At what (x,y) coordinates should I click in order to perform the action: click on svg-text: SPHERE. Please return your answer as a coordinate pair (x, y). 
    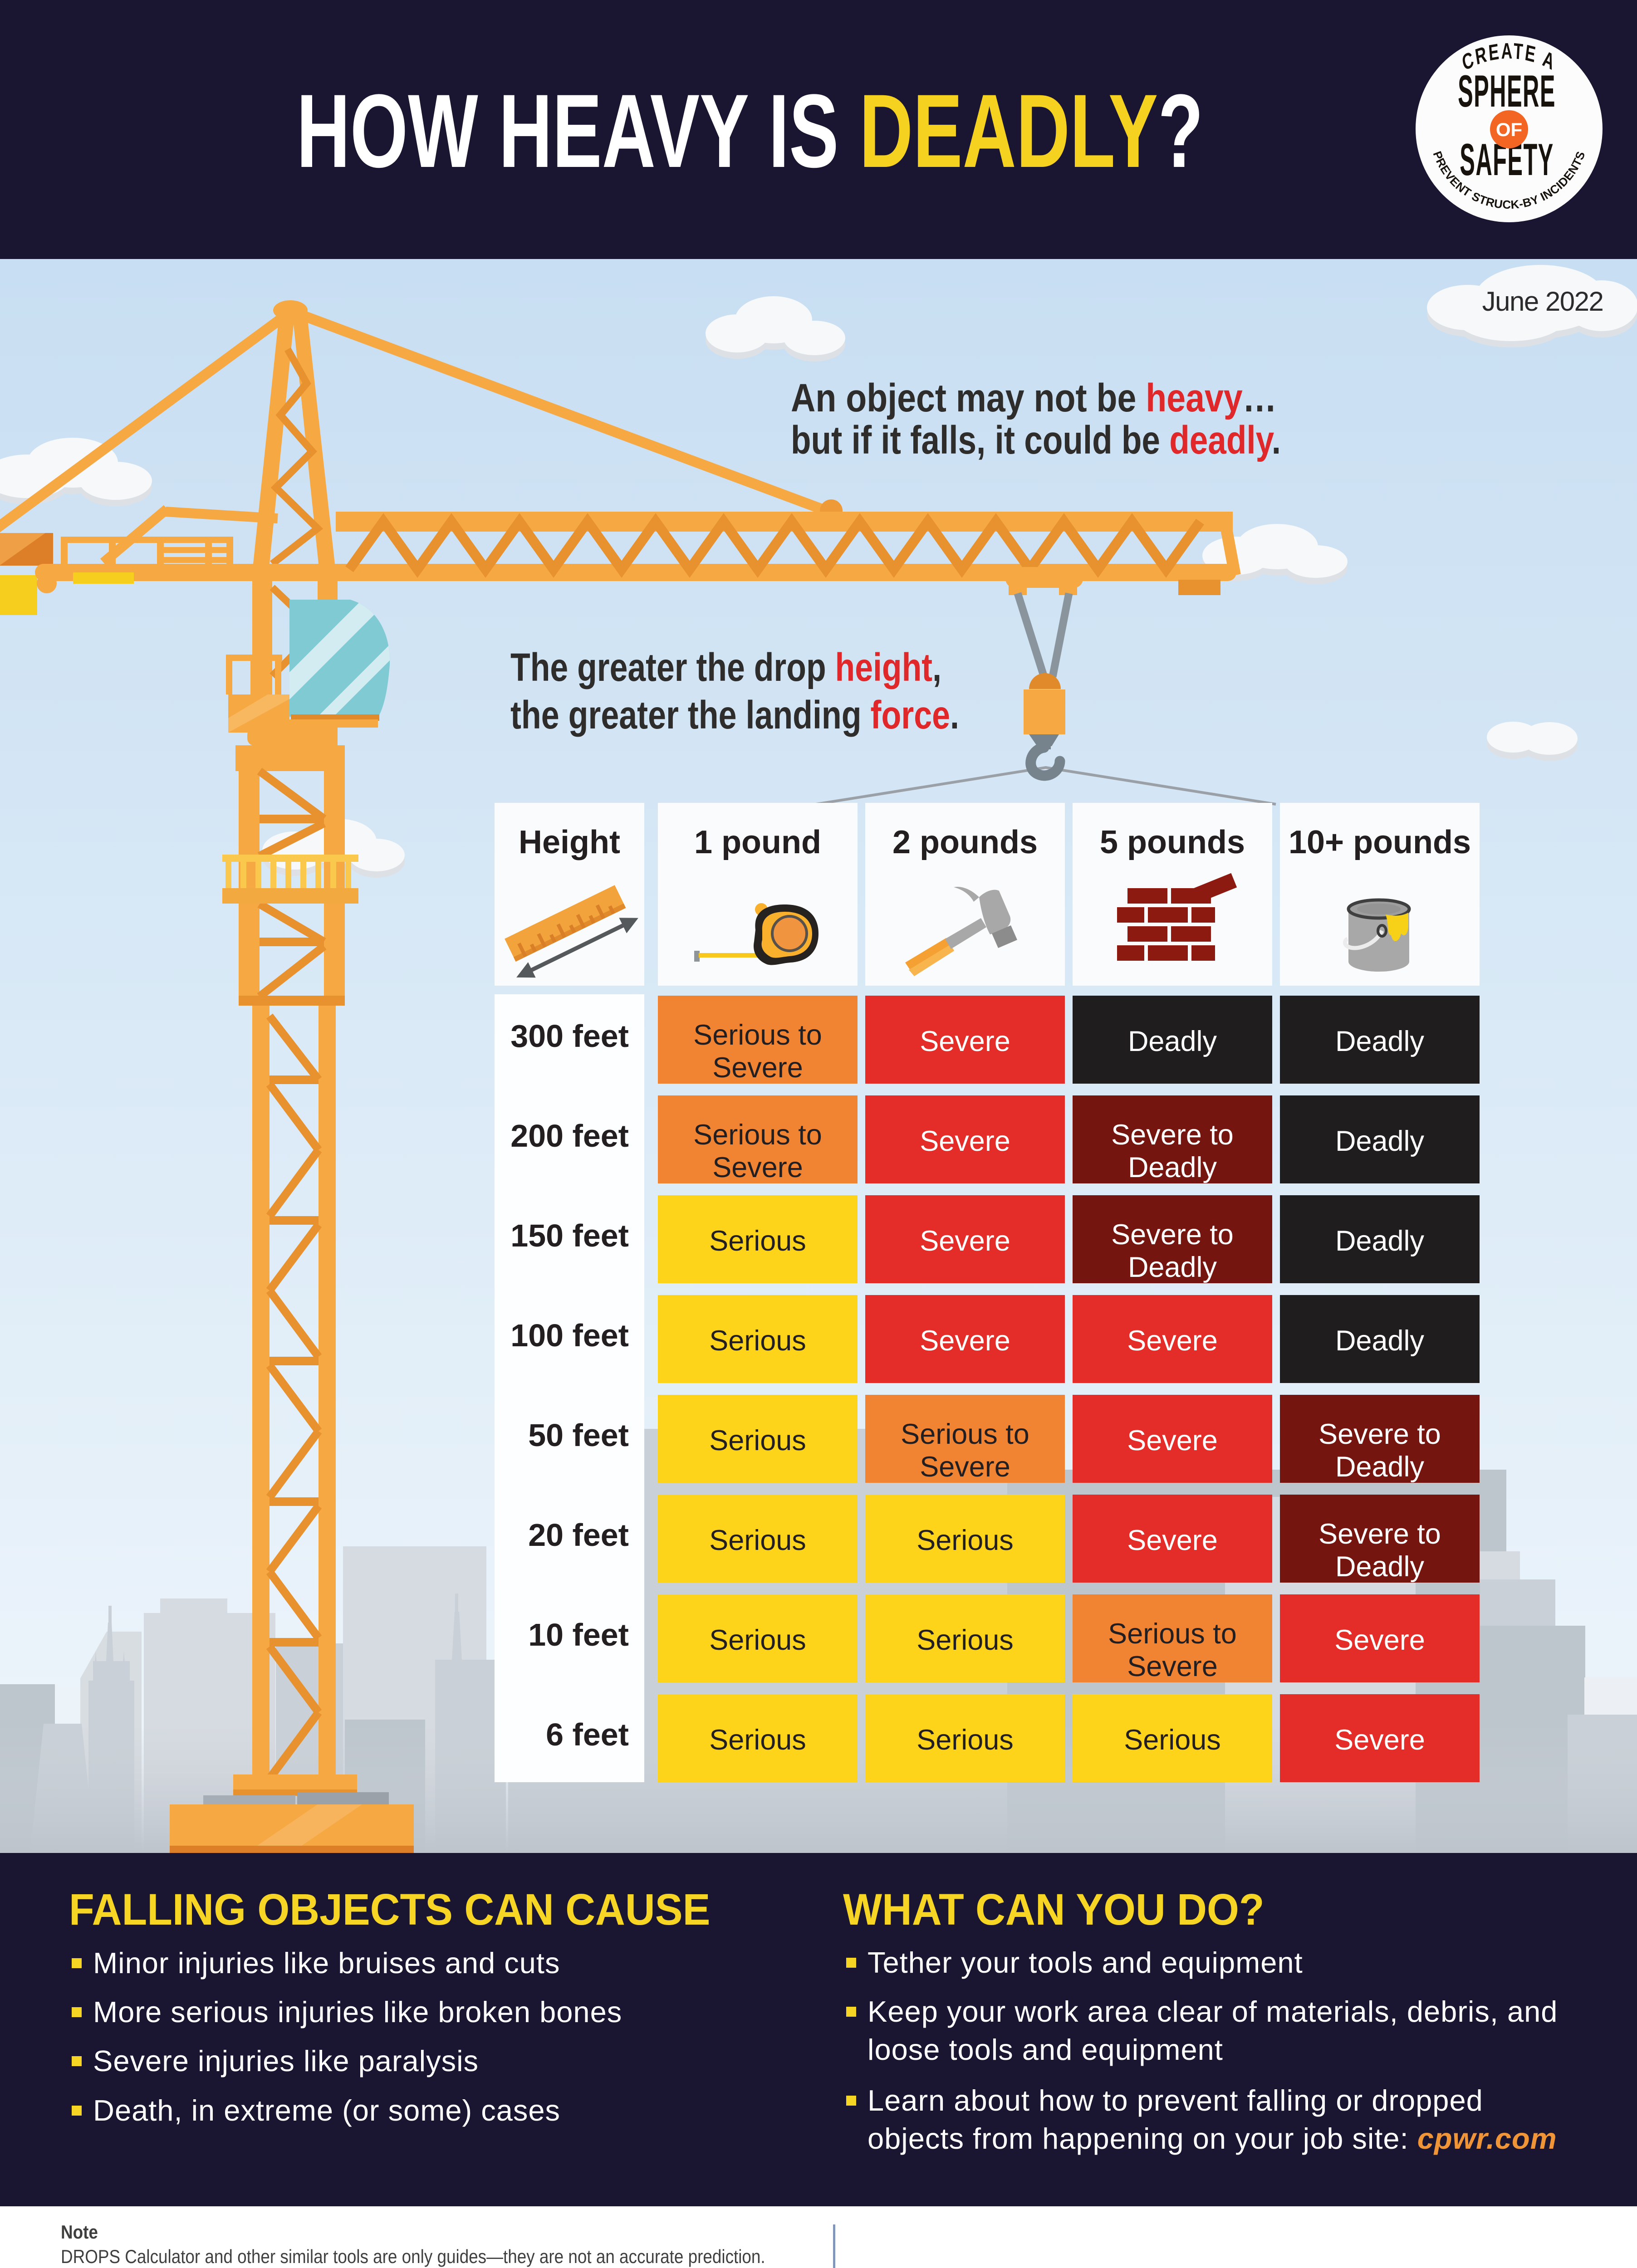
    Looking at the image, I should click on (1507, 91).